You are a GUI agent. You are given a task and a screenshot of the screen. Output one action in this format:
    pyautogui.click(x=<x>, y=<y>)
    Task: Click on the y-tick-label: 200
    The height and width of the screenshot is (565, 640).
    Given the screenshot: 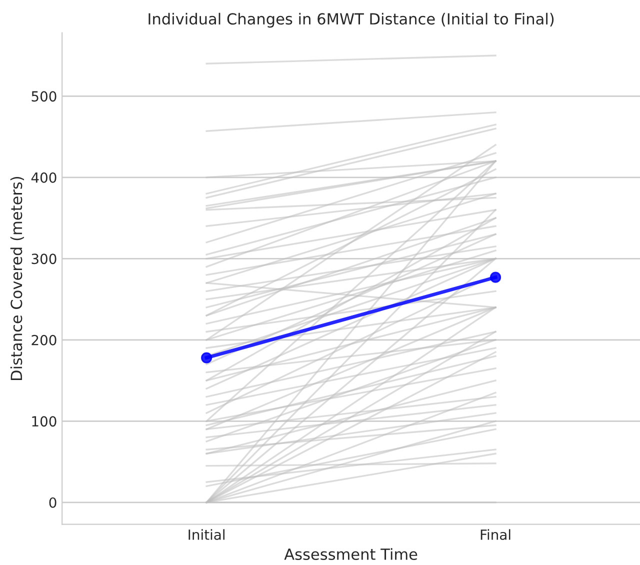 What is the action you would take?
    pyautogui.click(x=44, y=340)
    